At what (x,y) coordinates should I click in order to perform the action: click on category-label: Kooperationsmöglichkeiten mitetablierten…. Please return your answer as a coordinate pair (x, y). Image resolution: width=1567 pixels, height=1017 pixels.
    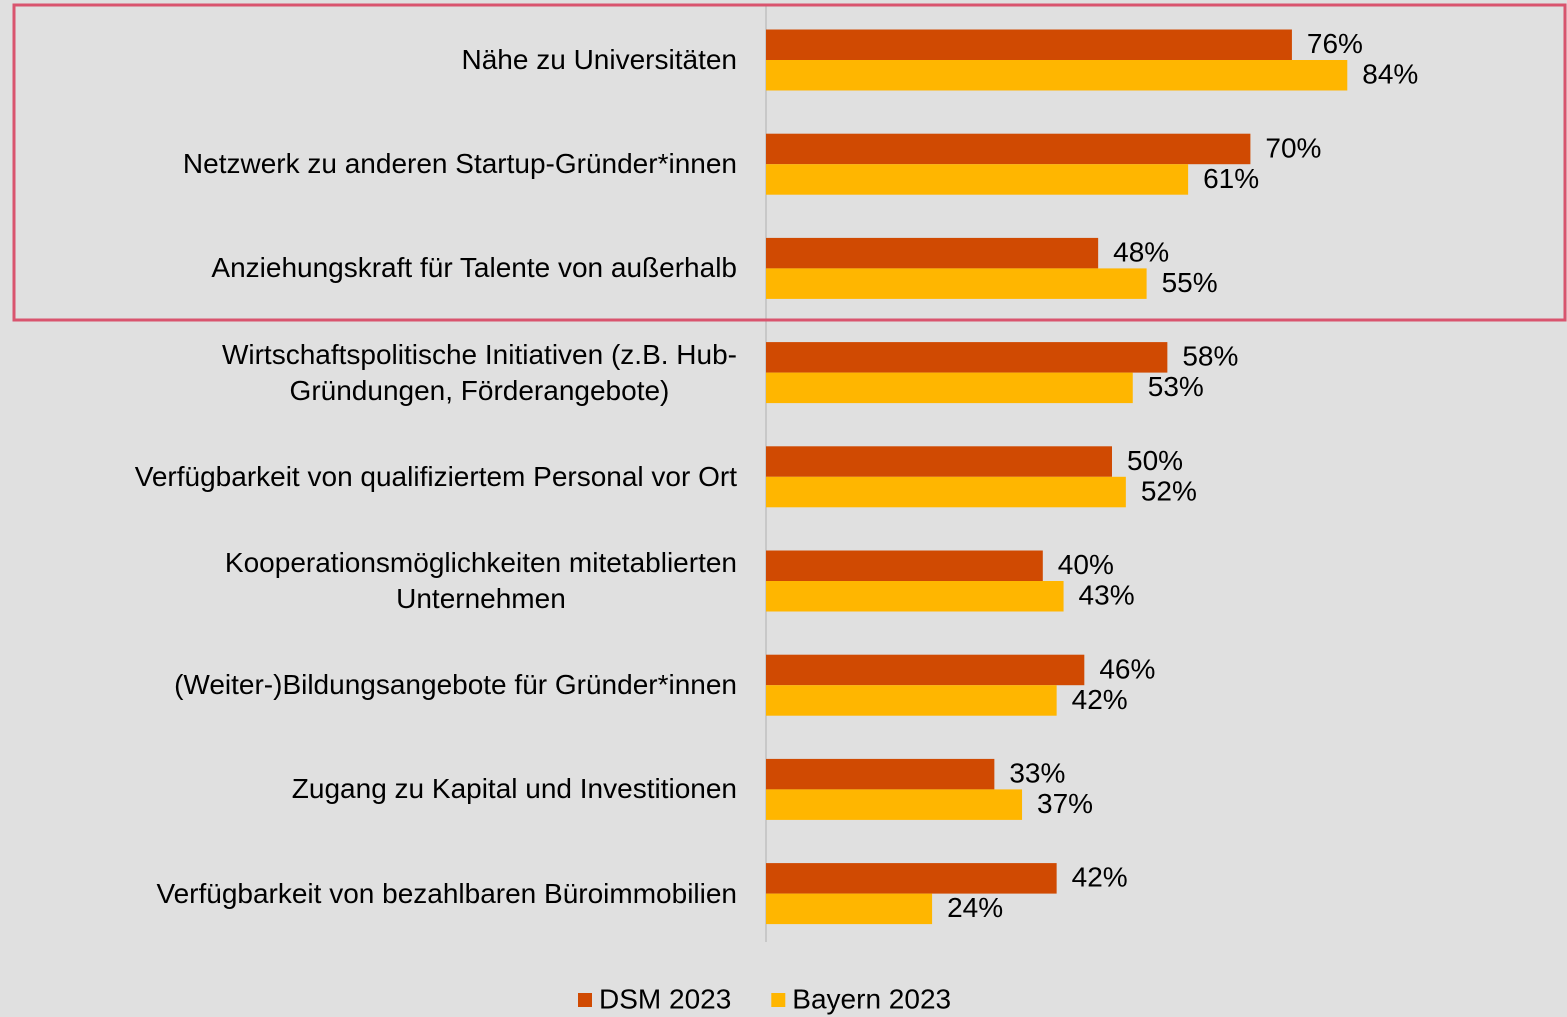
    Looking at the image, I should click on (480, 580).